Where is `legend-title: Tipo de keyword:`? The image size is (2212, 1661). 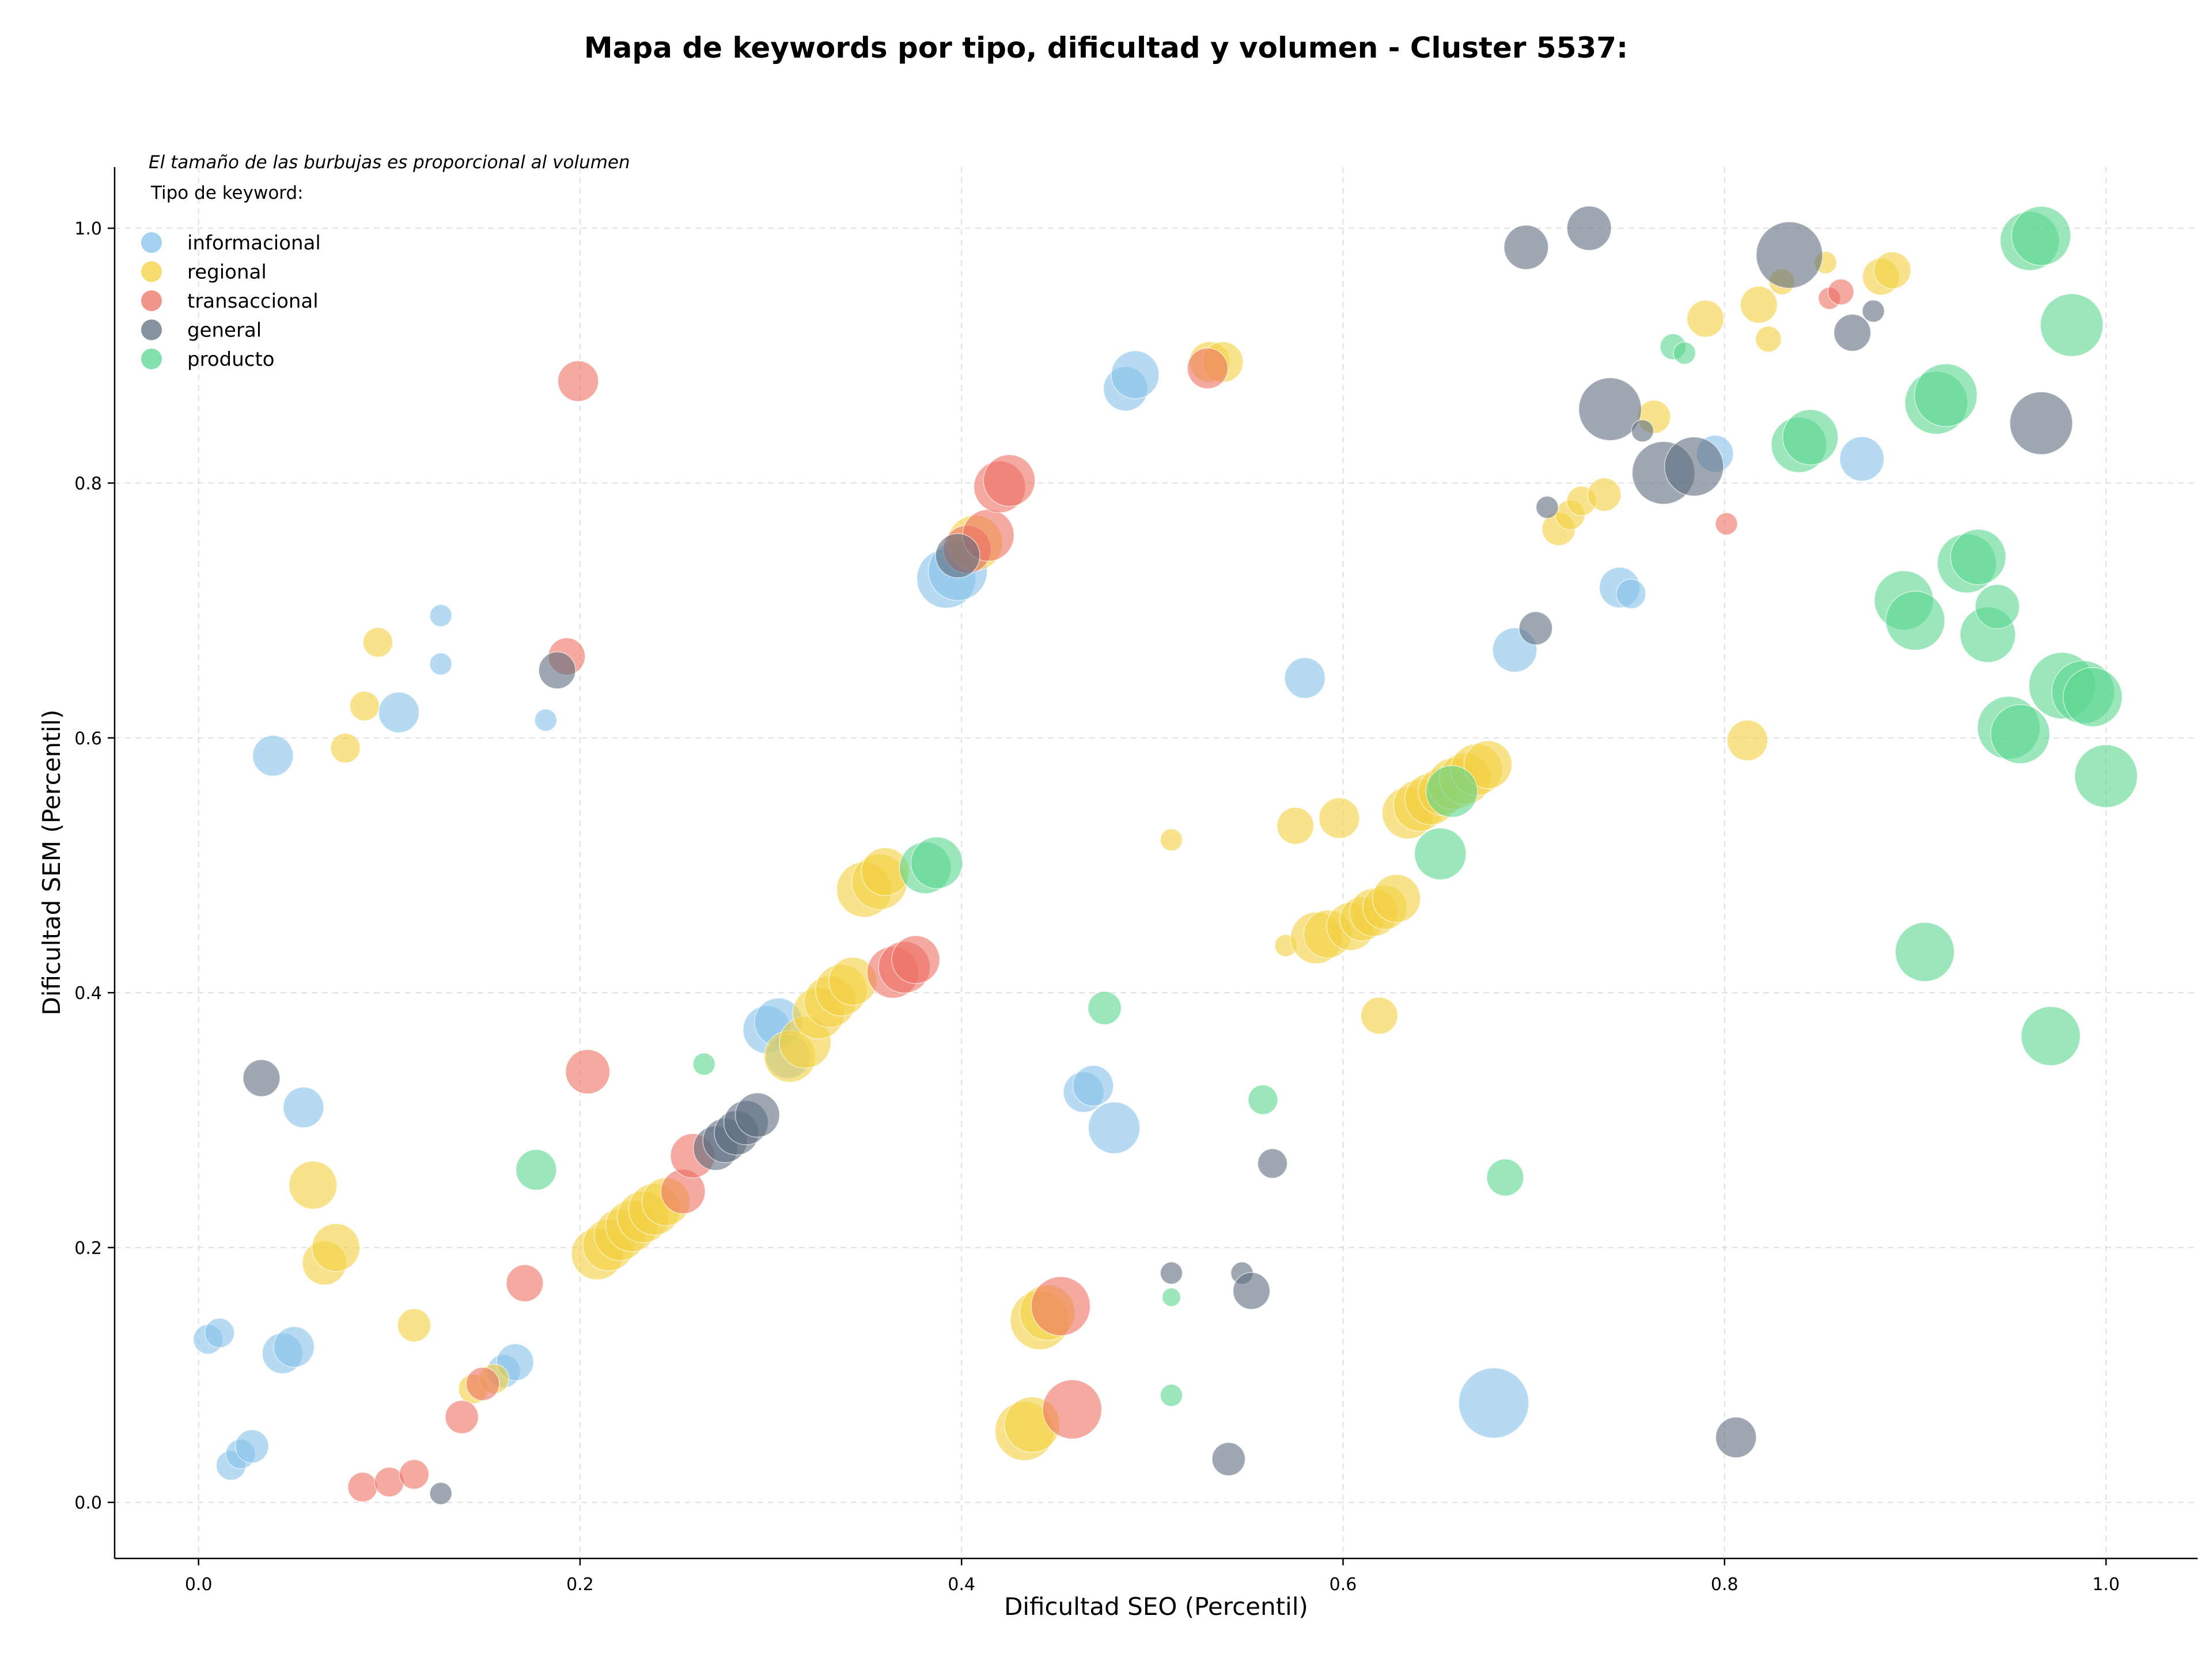 legend-title: Tipo de keyword: is located at coordinates (227, 193).